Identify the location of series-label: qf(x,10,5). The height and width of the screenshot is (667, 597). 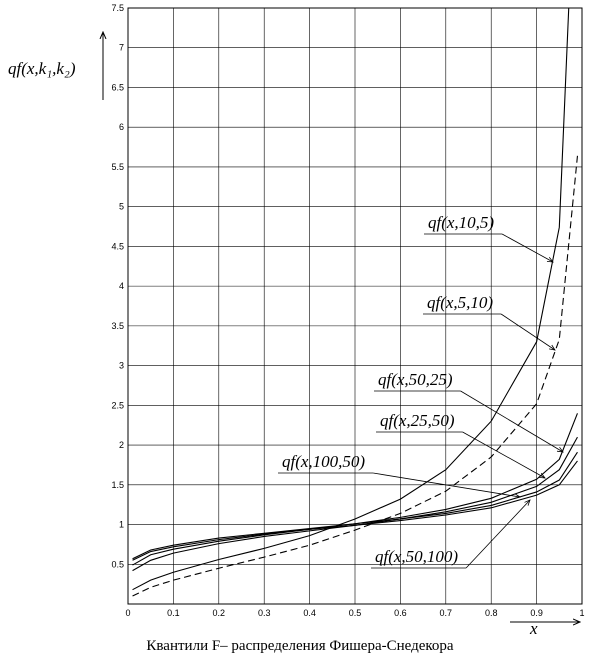
(461, 222).